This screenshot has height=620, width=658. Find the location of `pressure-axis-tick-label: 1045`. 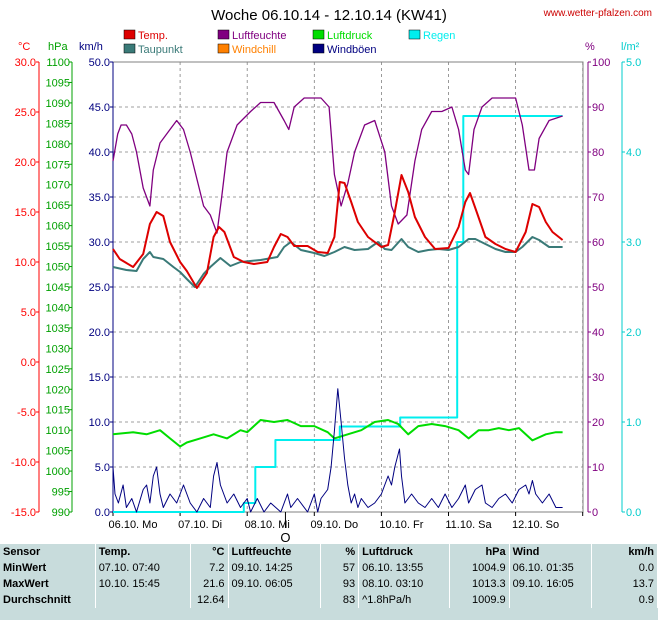

pressure-axis-tick-label: 1045 is located at coordinates (58, 288).